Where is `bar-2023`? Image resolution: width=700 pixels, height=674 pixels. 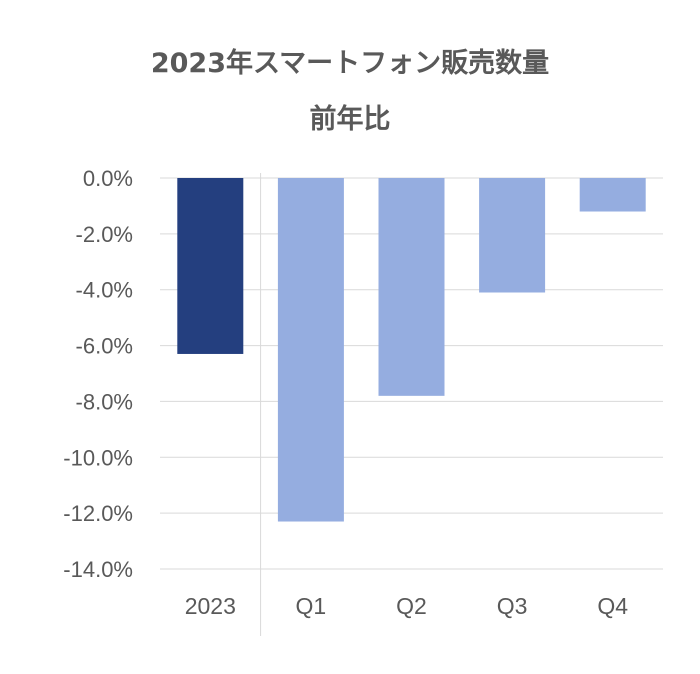
bar-2023 is located at coordinates (210, 266).